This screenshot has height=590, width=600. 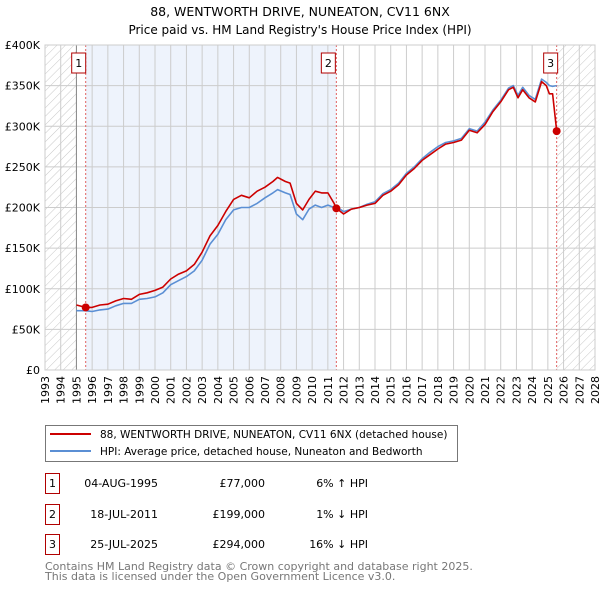 What do you see at coordinates (501, 390) in the screenshot?
I see `x-tick-label: 2022` at bounding box center [501, 390].